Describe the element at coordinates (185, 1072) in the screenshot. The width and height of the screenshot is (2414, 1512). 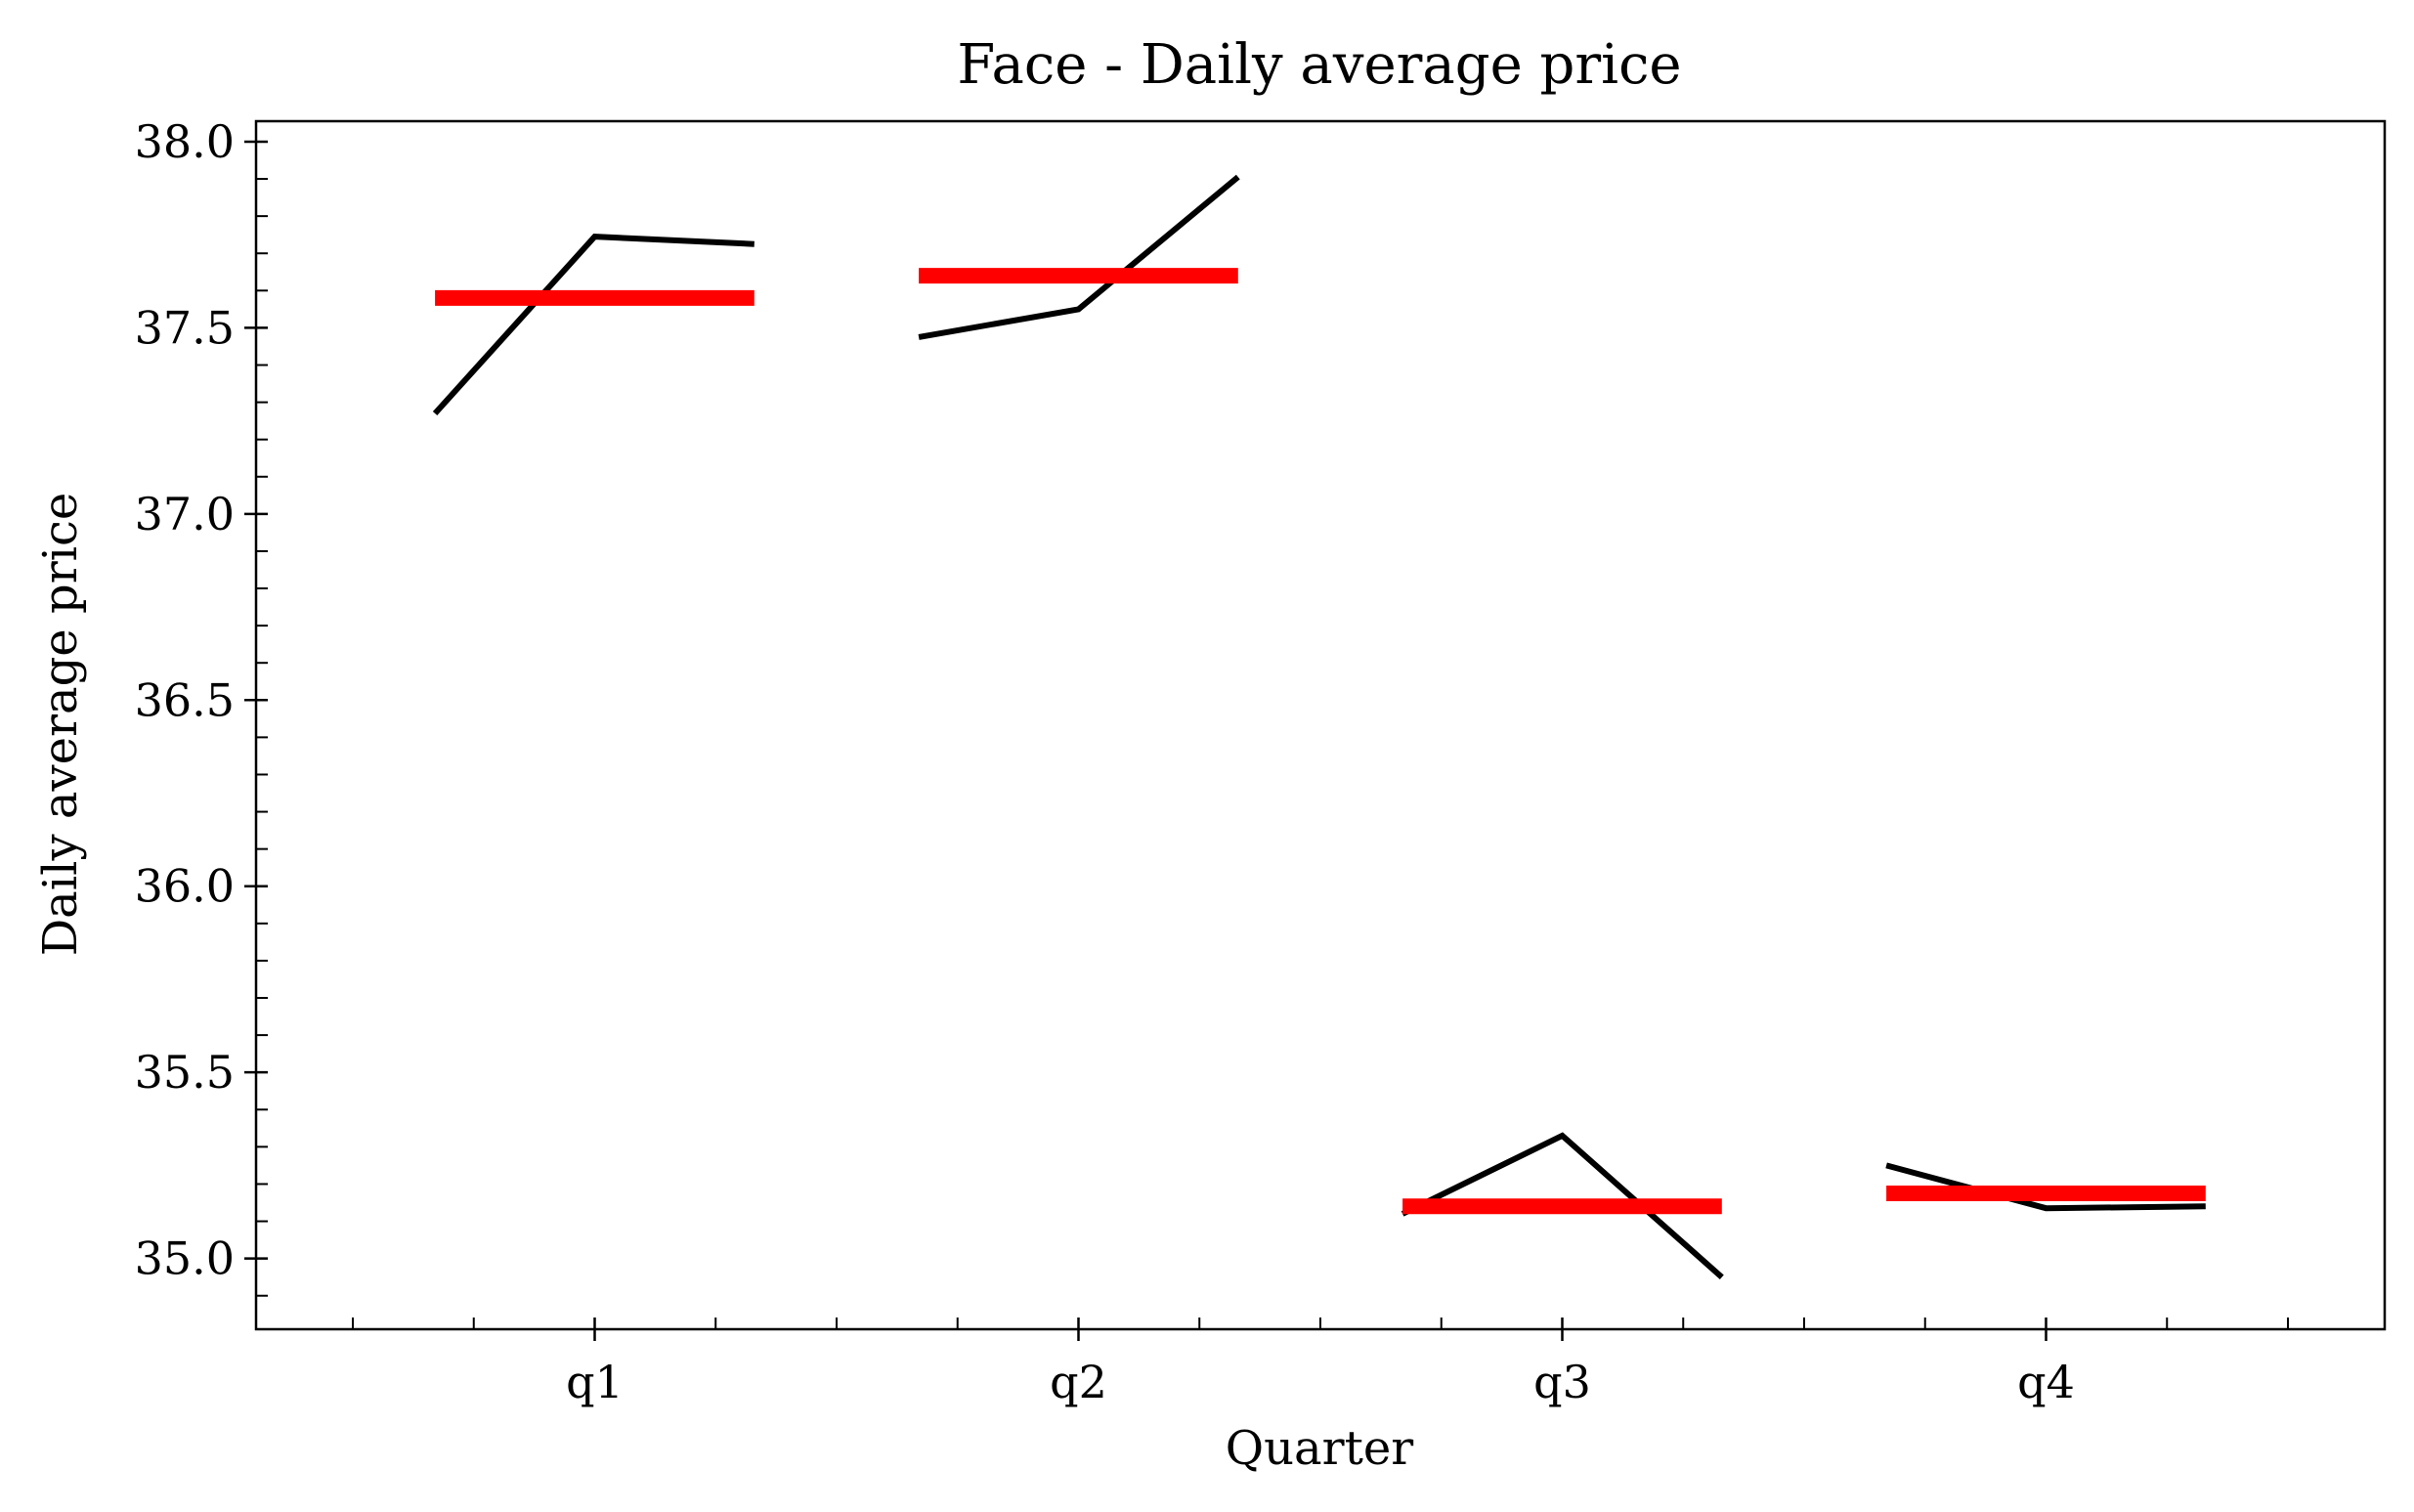
I see `y-tick-label: 35.5` at that location.